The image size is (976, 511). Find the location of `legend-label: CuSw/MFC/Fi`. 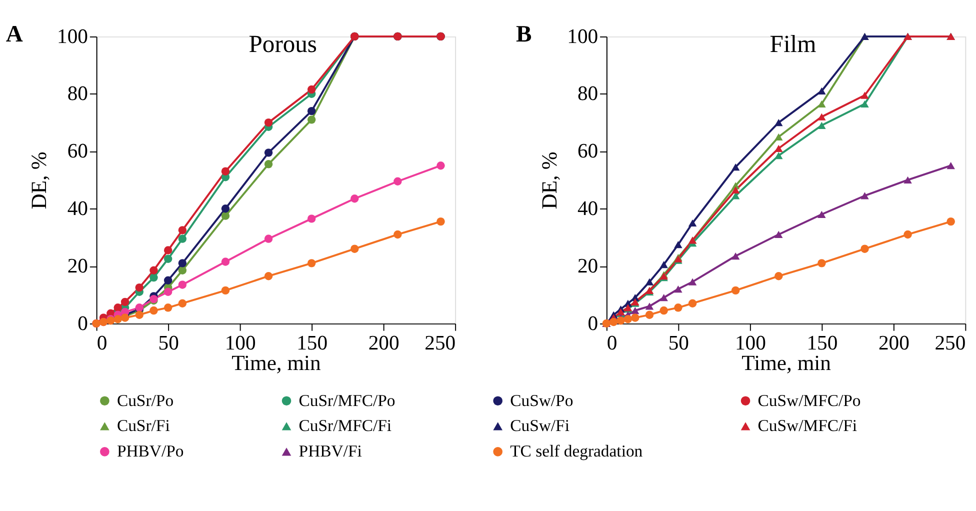

legend-label: CuSw/MFC/Fi is located at coordinates (808, 426).